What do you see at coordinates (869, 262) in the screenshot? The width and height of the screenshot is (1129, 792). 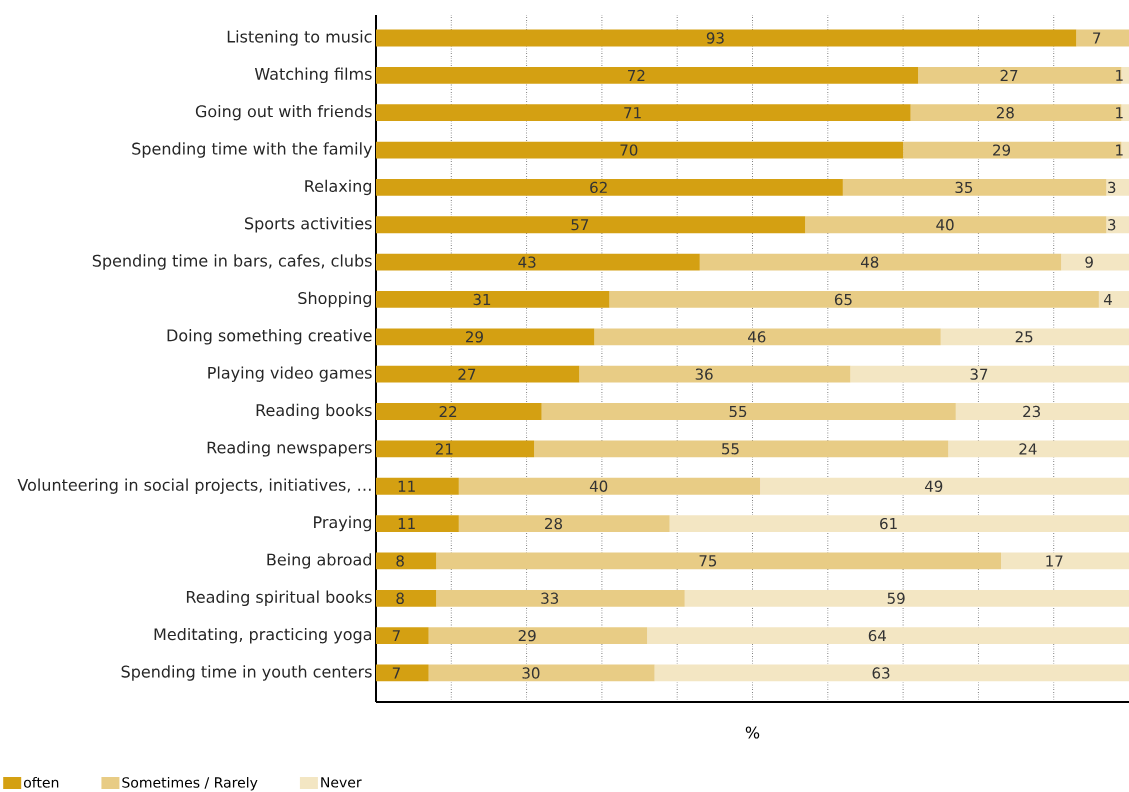 I see `data-label: 48` at bounding box center [869, 262].